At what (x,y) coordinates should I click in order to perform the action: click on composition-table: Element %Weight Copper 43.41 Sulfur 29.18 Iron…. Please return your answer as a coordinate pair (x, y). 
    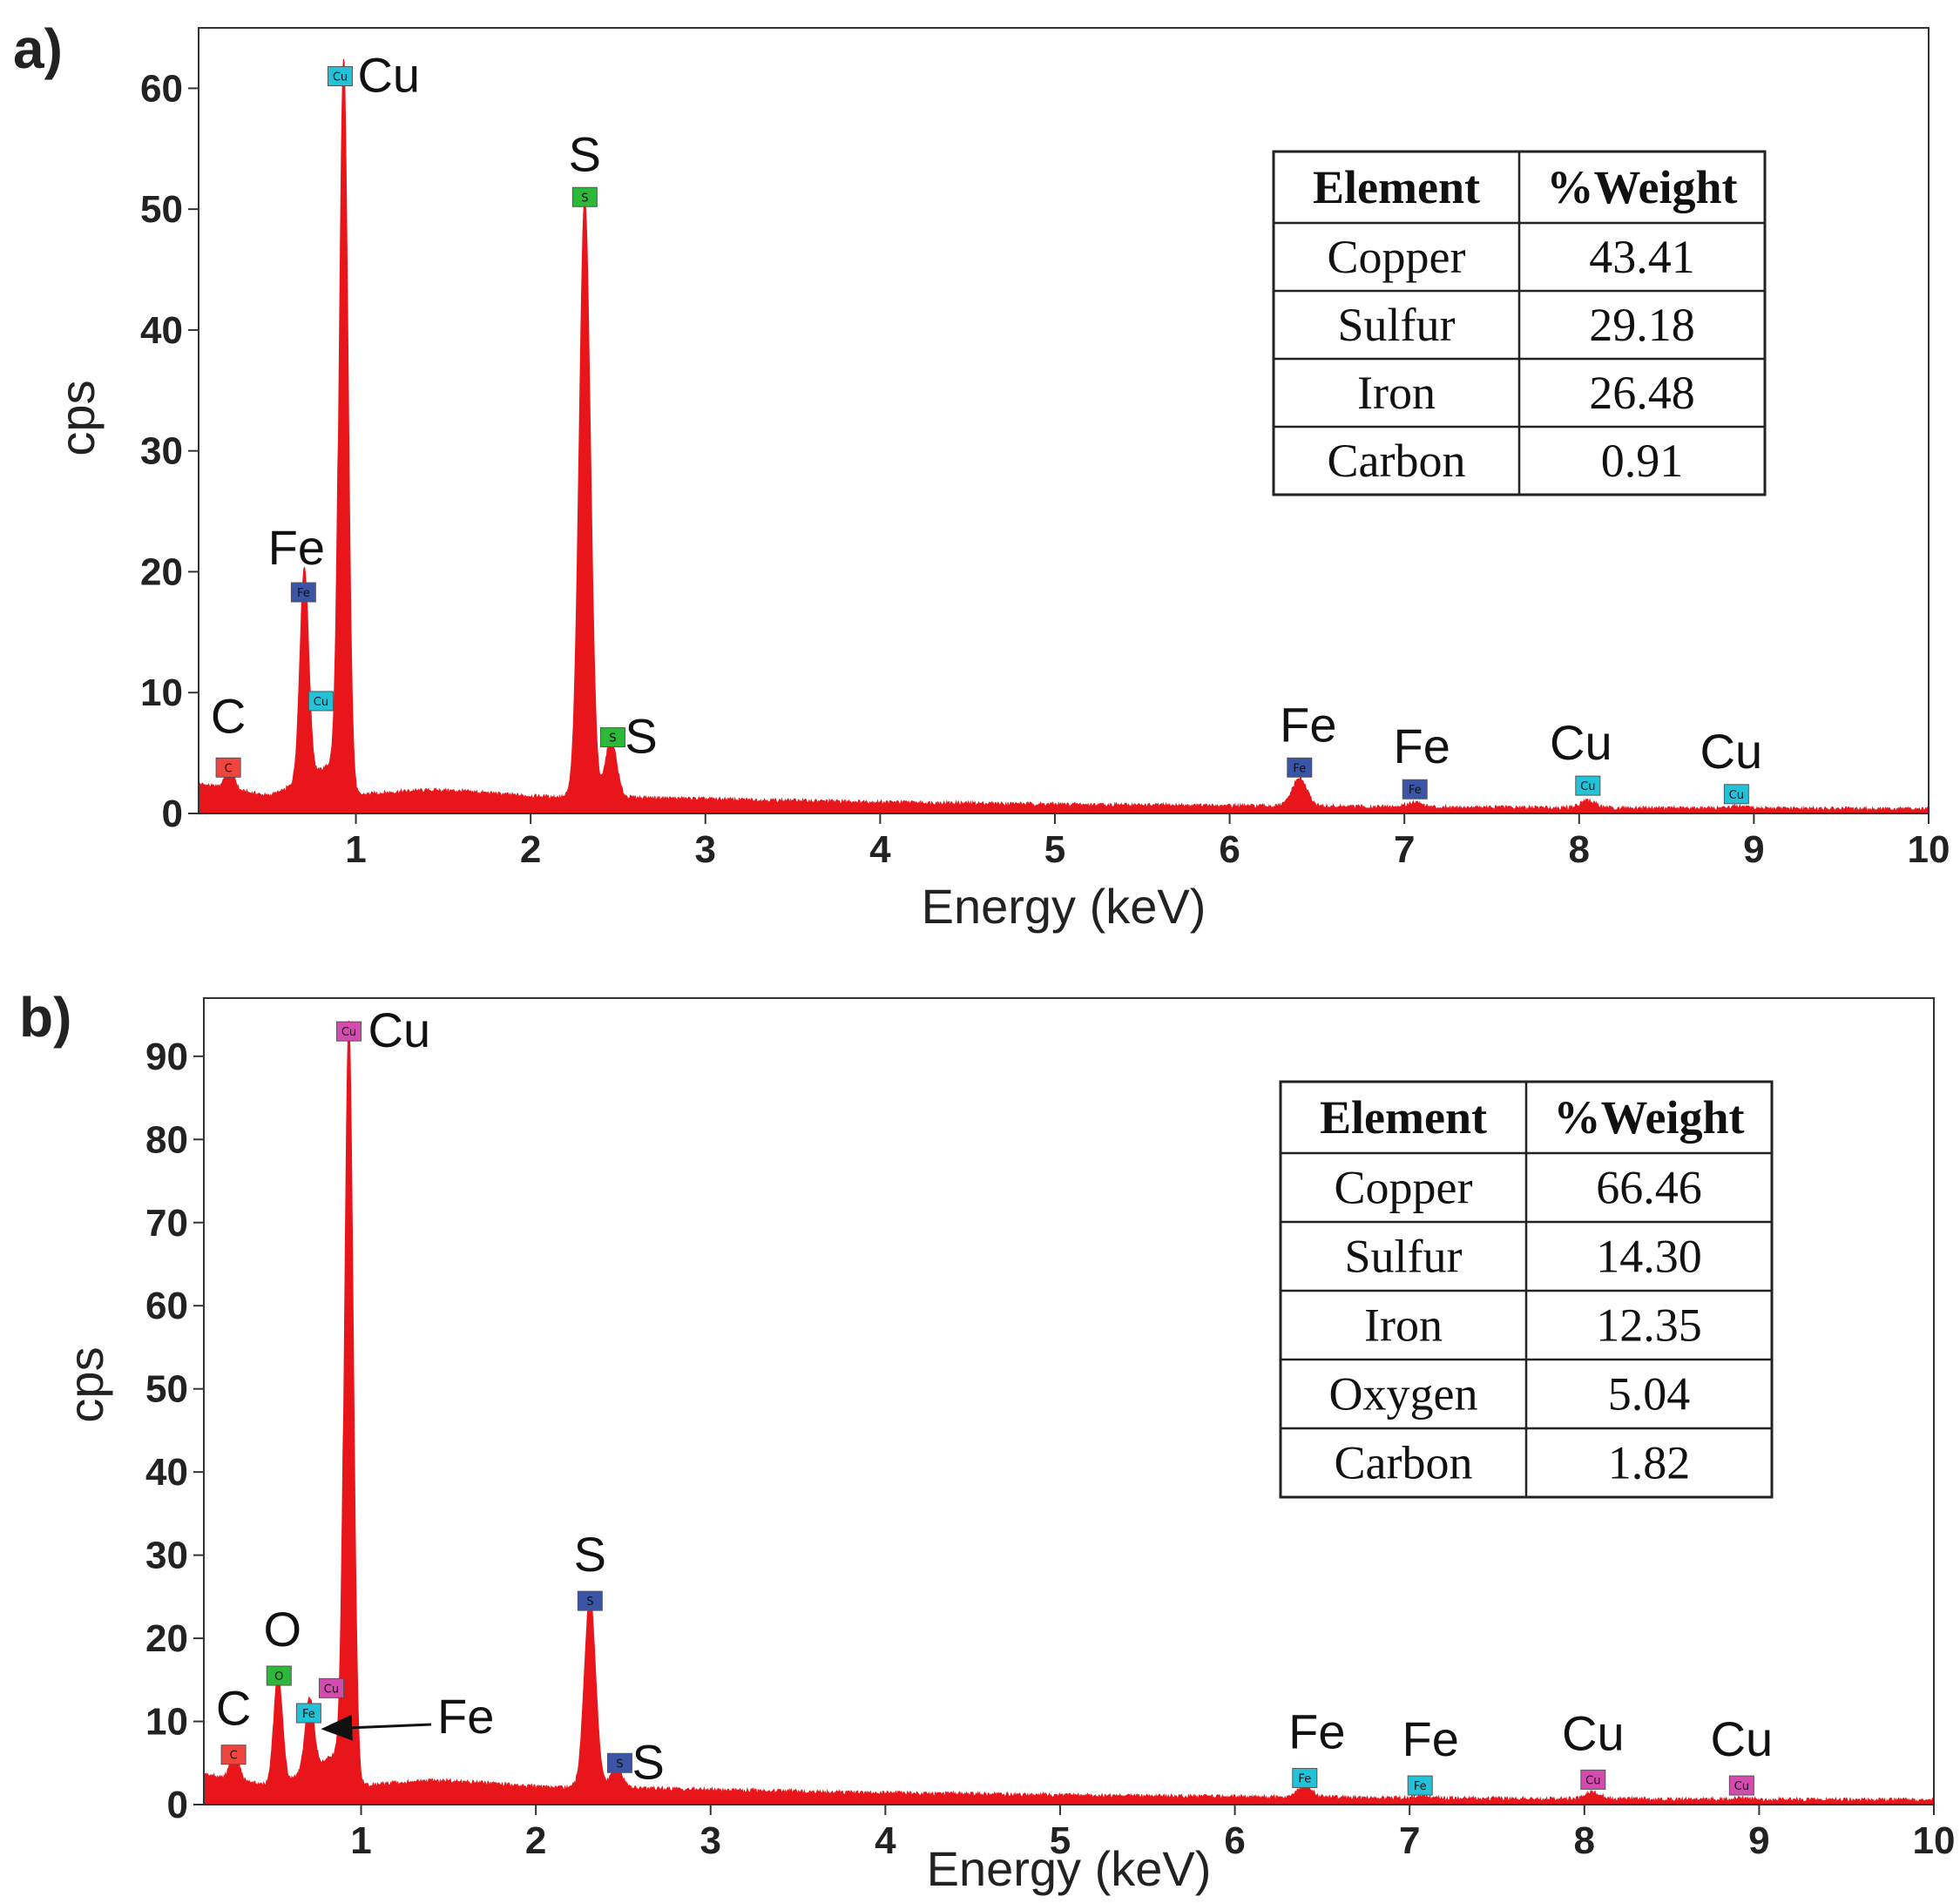
    Looking at the image, I should click on (1519, 323).